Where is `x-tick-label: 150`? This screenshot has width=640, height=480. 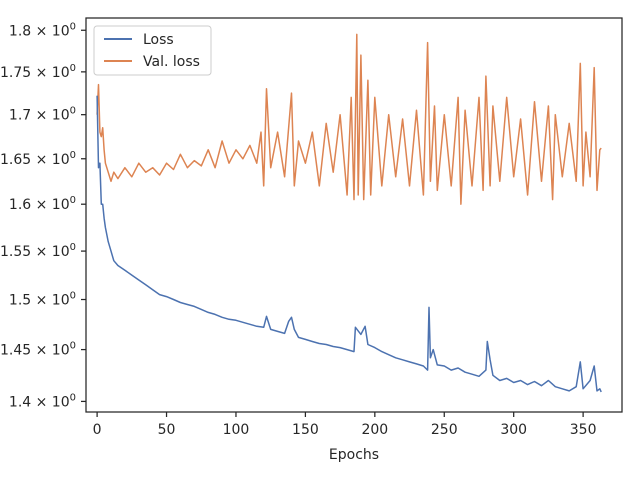
x-tick-label: 150 is located at coordinates (305, 430).